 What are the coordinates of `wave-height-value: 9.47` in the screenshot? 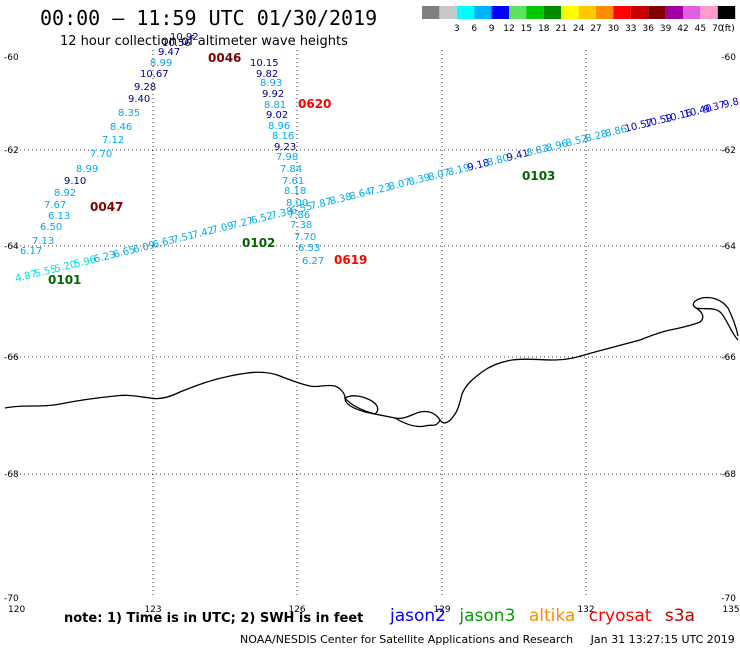 It's located at (169, 52).